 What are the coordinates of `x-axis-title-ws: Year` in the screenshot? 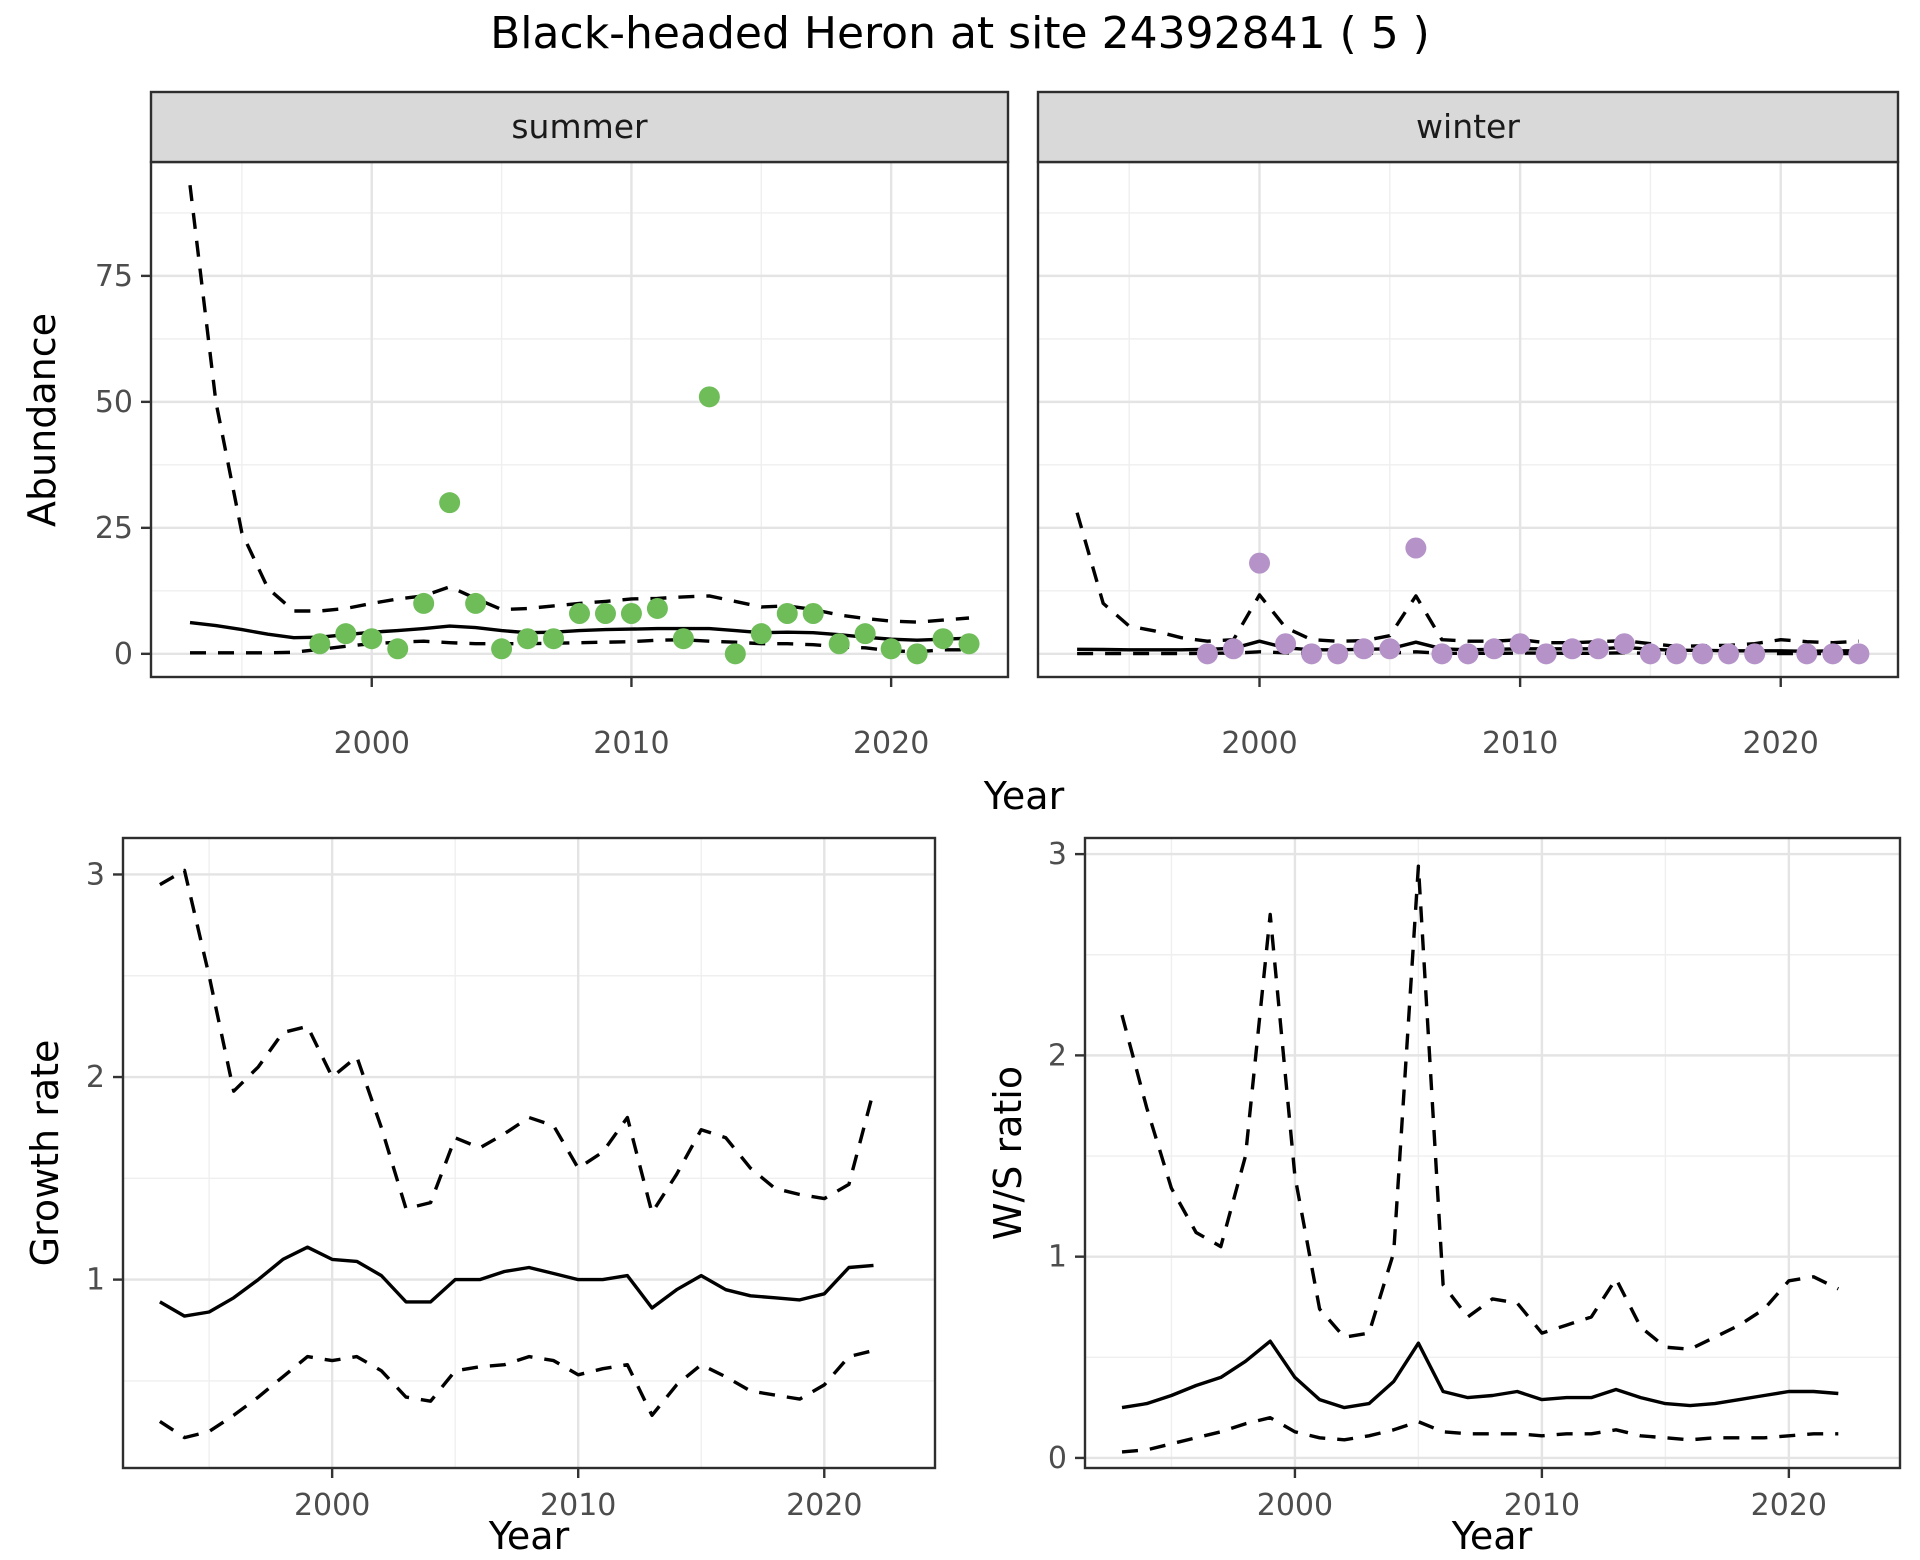 It's located at (1492, 1536).